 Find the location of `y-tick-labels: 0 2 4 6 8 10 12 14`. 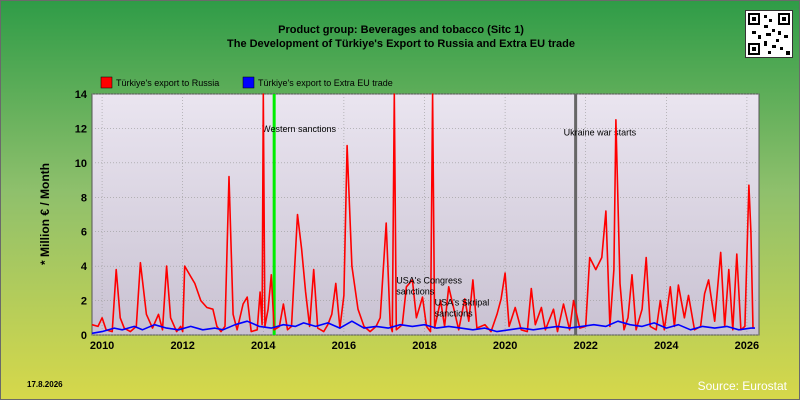

y-tick-labels: 0 2 4 6 8 10 12 14 is located at coordinates (81, 215).